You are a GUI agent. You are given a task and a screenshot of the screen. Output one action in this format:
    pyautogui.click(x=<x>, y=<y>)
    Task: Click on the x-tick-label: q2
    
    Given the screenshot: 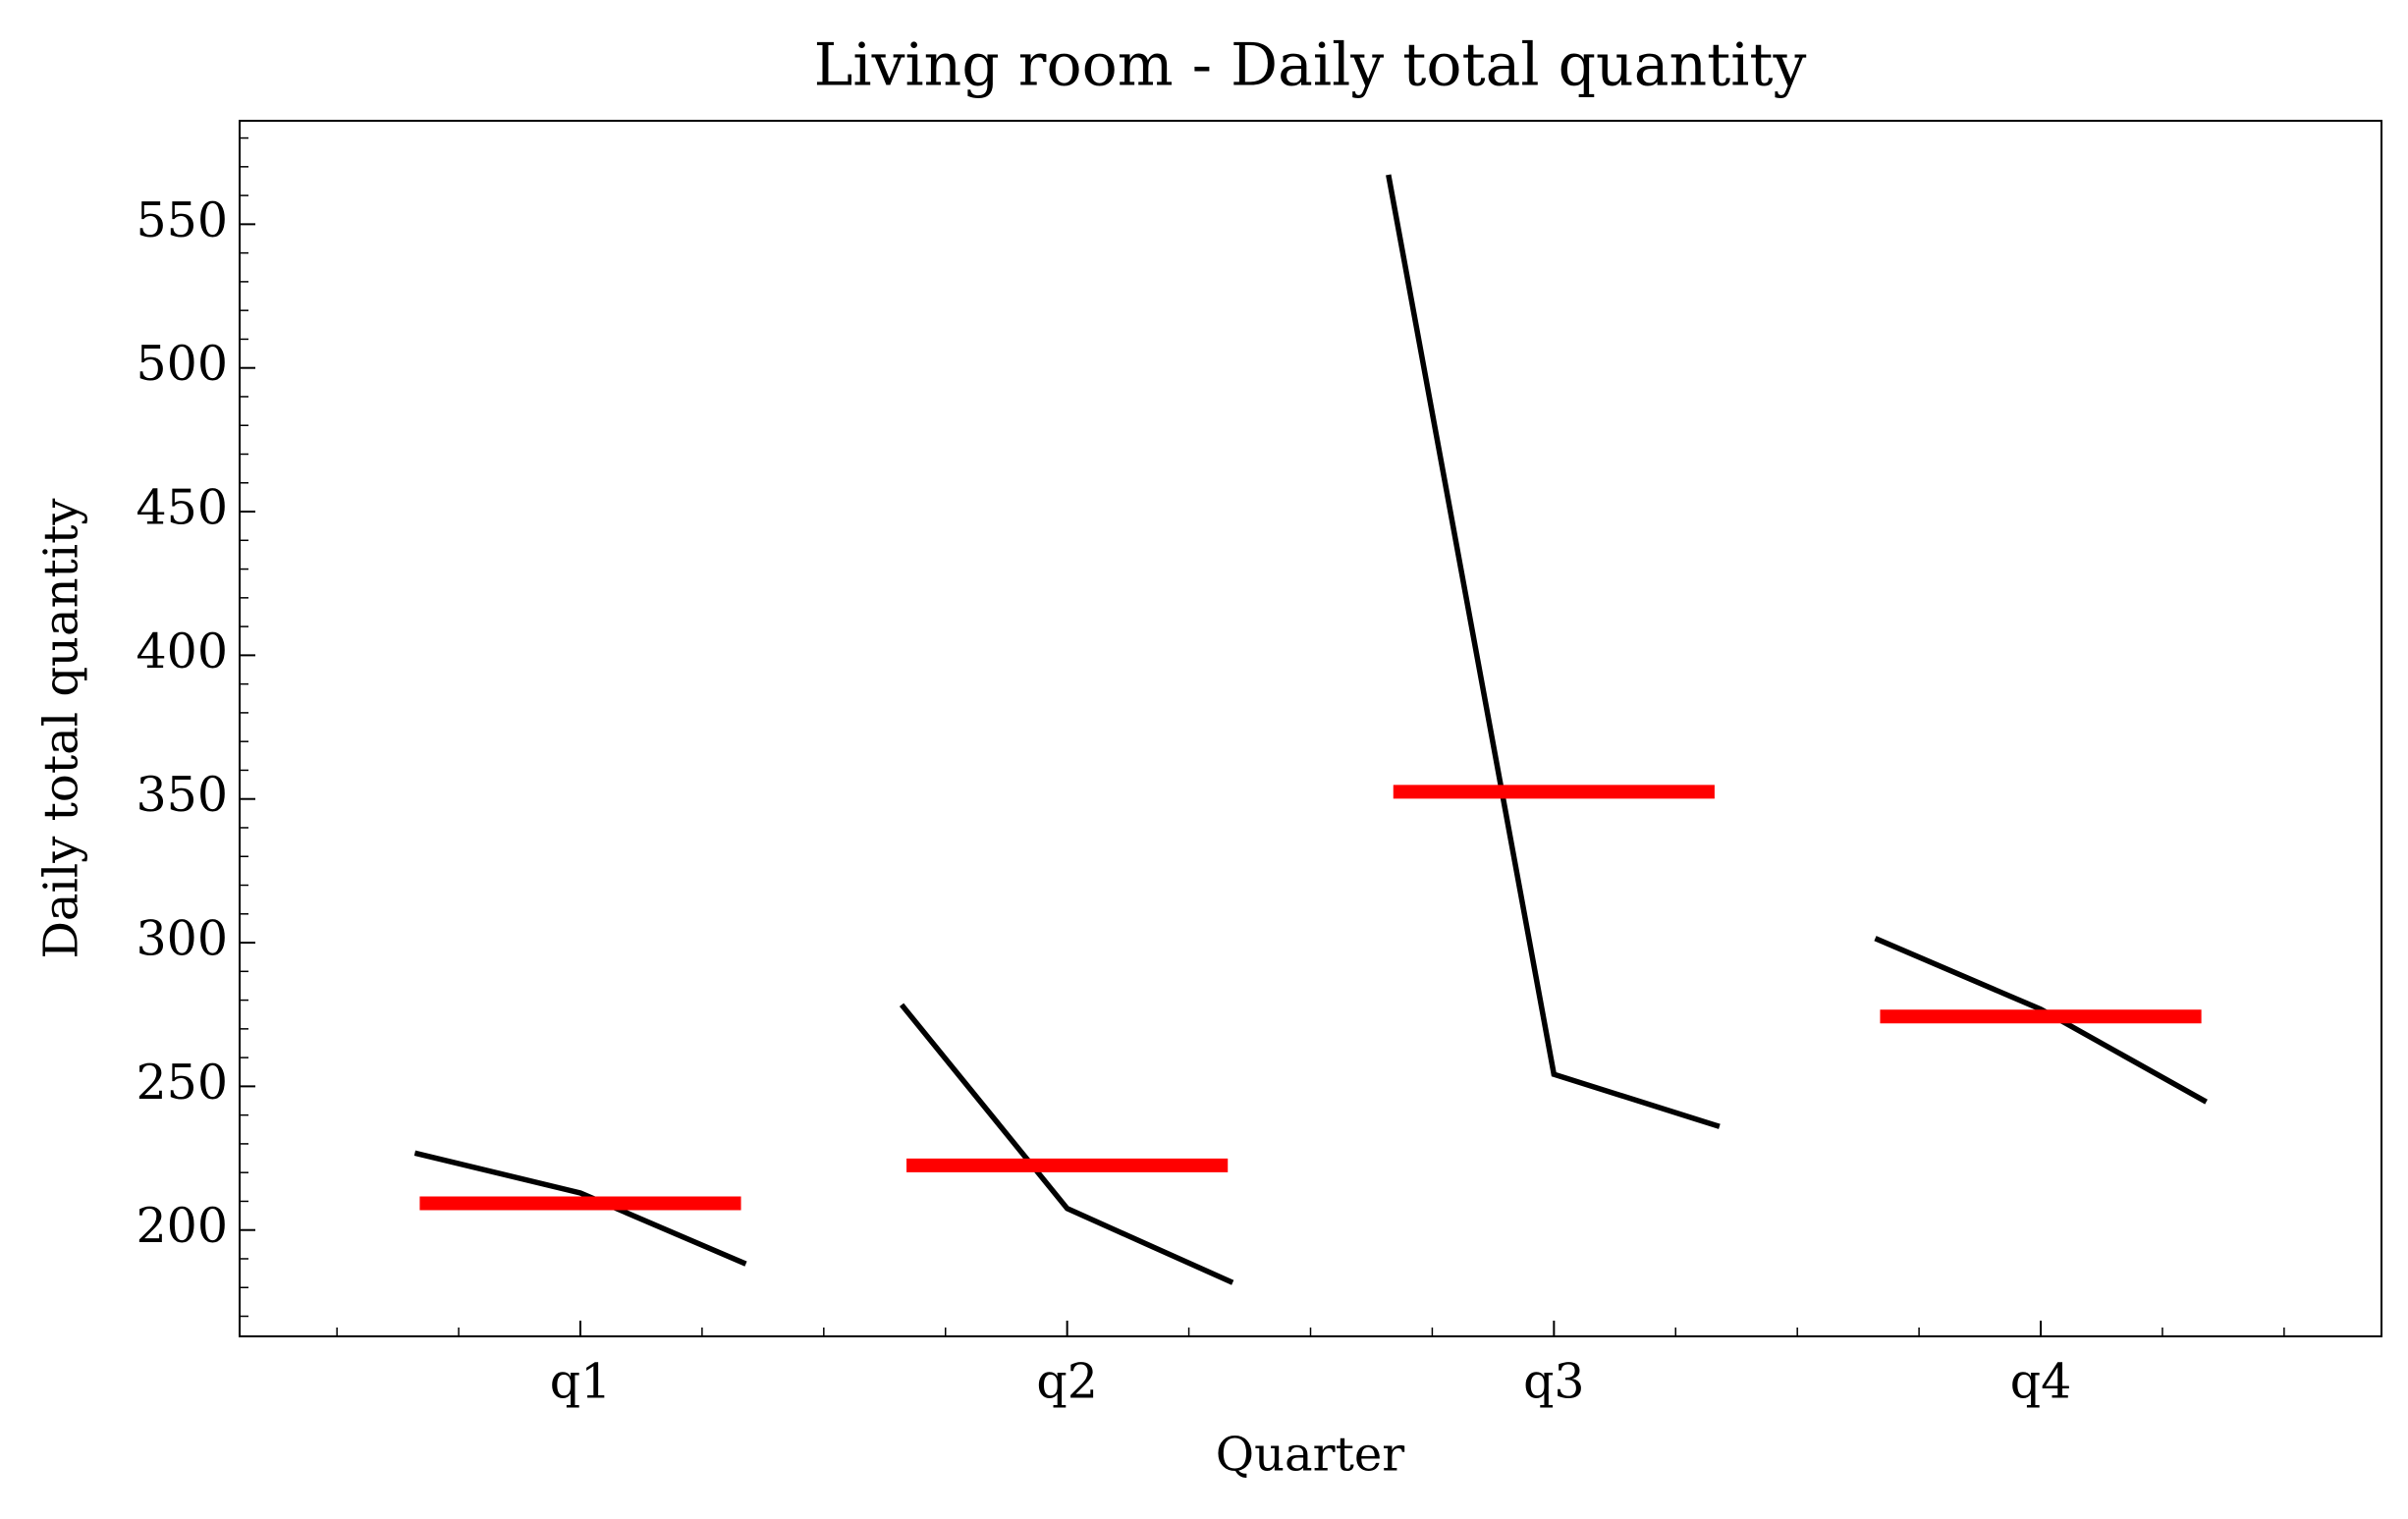 What is the action you would take?
    pyautogui.click(x=1067, y=1382)
    